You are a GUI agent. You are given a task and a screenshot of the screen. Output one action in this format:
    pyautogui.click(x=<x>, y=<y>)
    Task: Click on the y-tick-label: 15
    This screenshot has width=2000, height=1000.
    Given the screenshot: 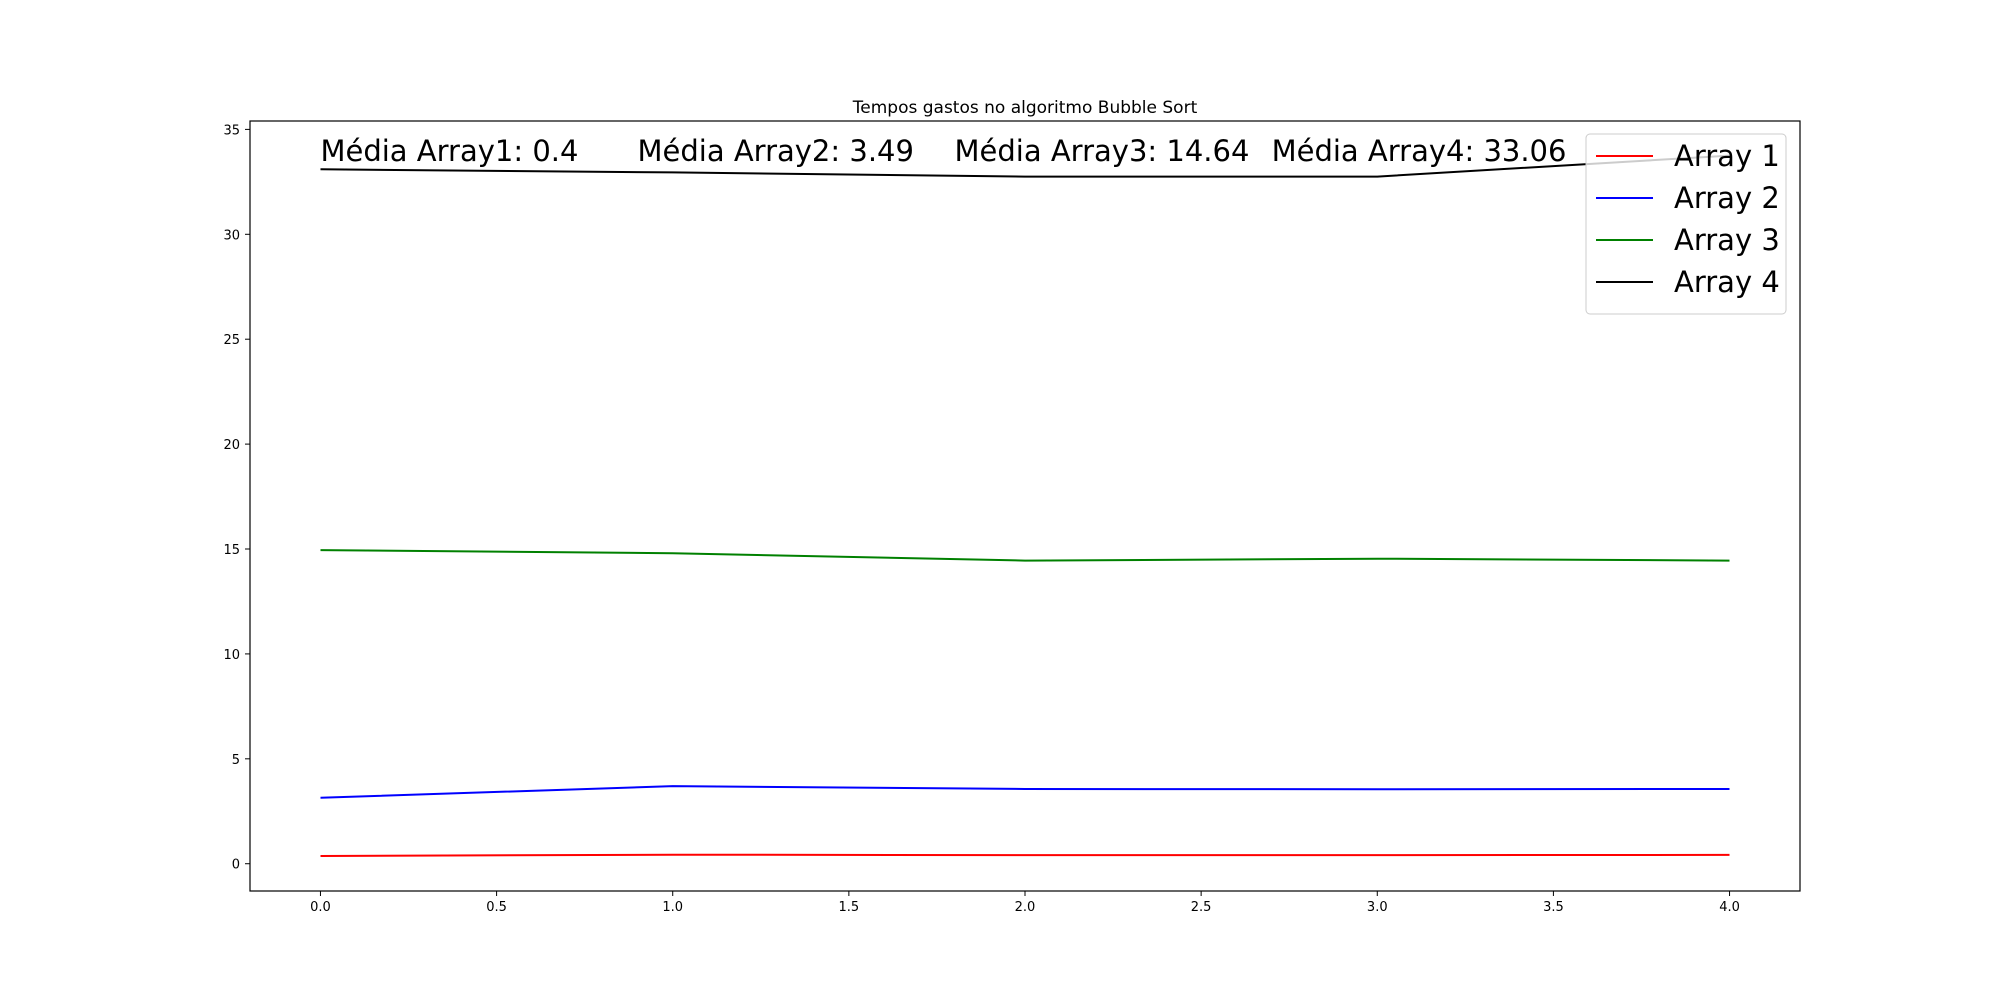 What is the action you would take?
    pyautogui.click(x=231, y=550)
    